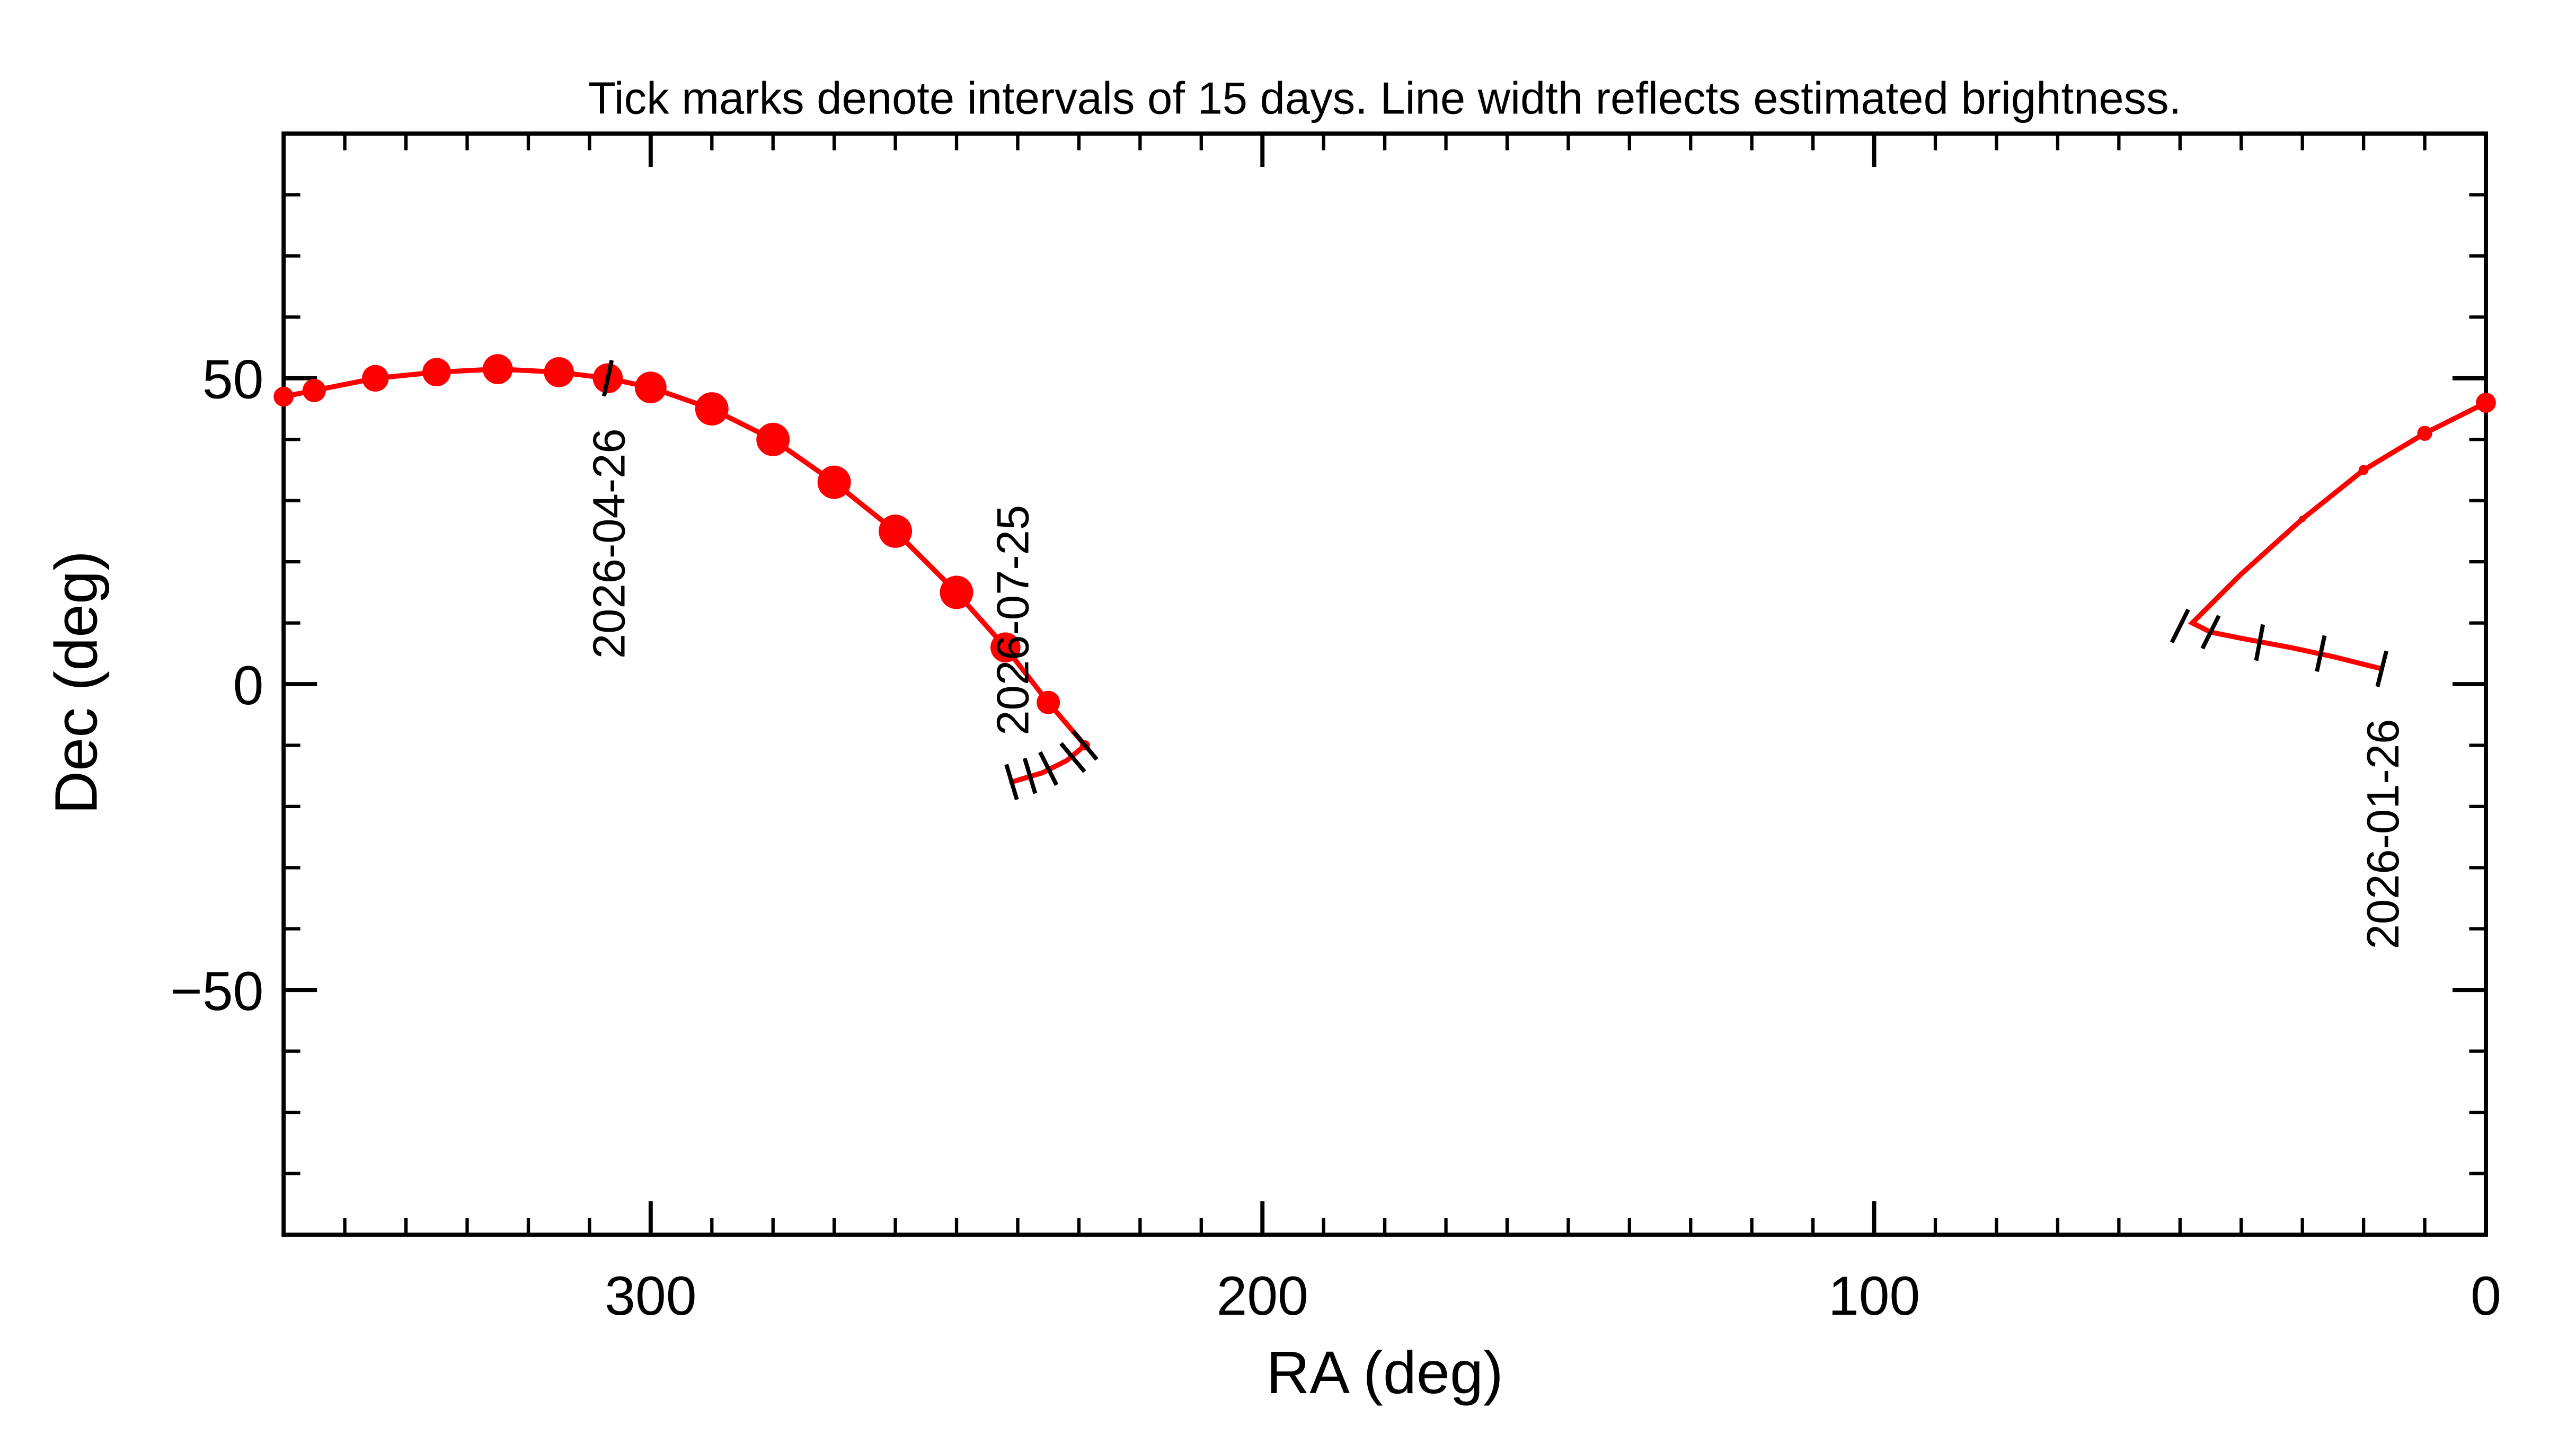  I want to click on x-tick-label: 300, so click(650, 1296).